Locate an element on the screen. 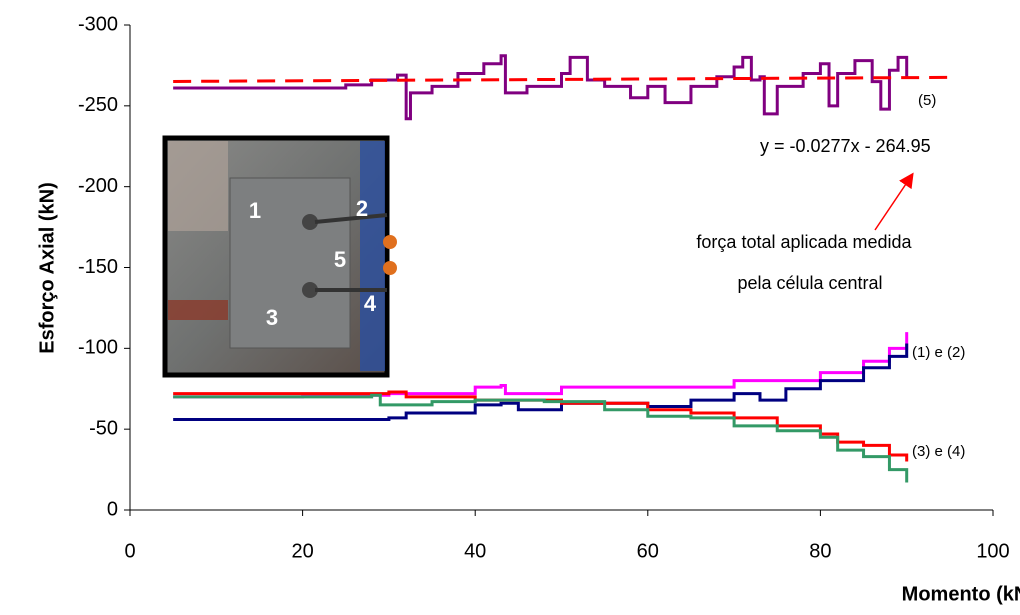 This screenshot has width=1020, height=615. y-tick-label: -250 is located at coordinates (98, 105).